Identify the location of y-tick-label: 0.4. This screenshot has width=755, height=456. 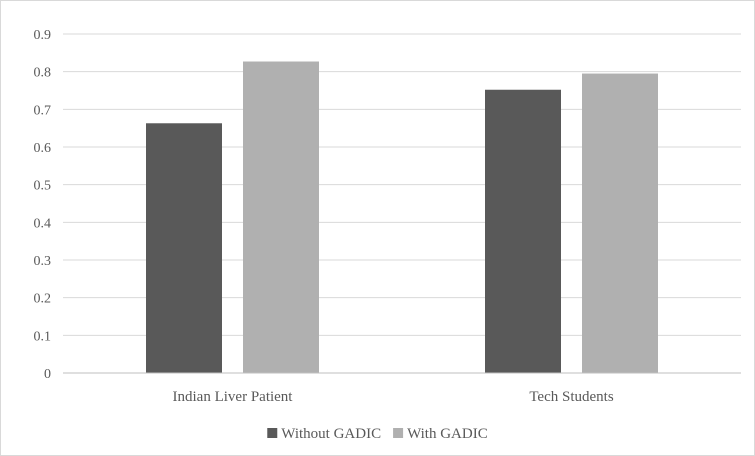
(43, 223).